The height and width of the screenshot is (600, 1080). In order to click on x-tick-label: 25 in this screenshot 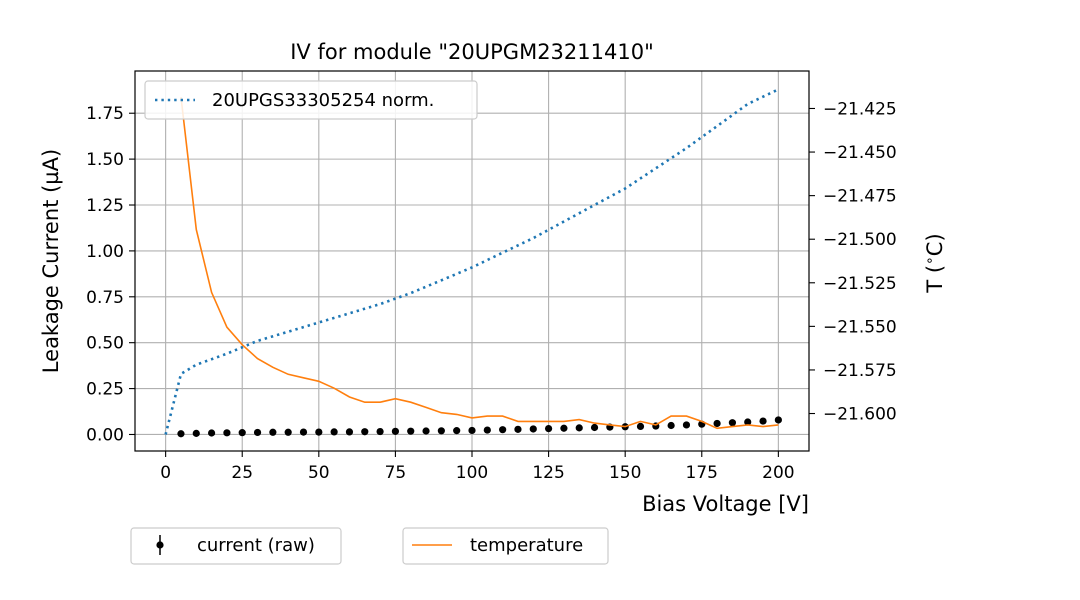, I will do `click(242, 473)`.